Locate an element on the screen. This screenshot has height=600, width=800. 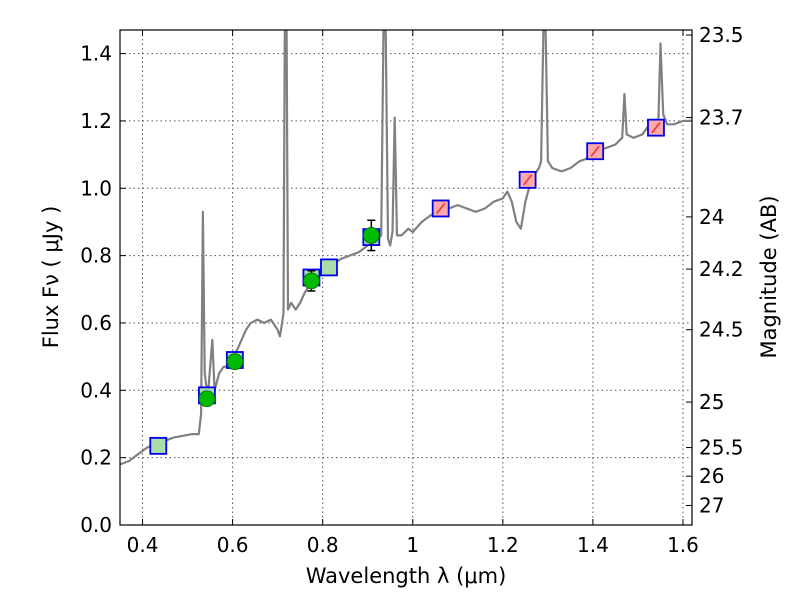
y2-tick-label: 23.7 is located at coordinates (721, 118).